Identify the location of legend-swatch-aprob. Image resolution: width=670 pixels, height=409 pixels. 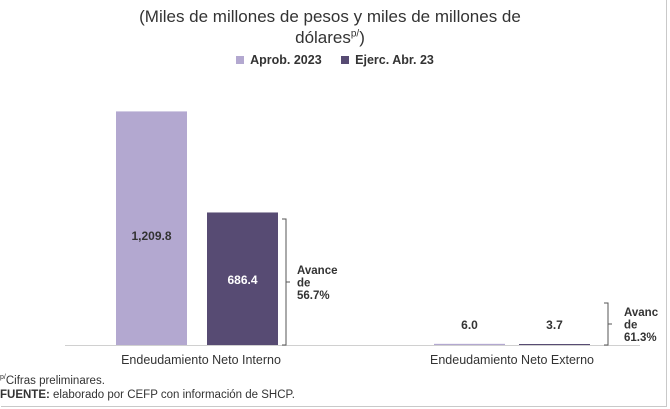
(240, 60).